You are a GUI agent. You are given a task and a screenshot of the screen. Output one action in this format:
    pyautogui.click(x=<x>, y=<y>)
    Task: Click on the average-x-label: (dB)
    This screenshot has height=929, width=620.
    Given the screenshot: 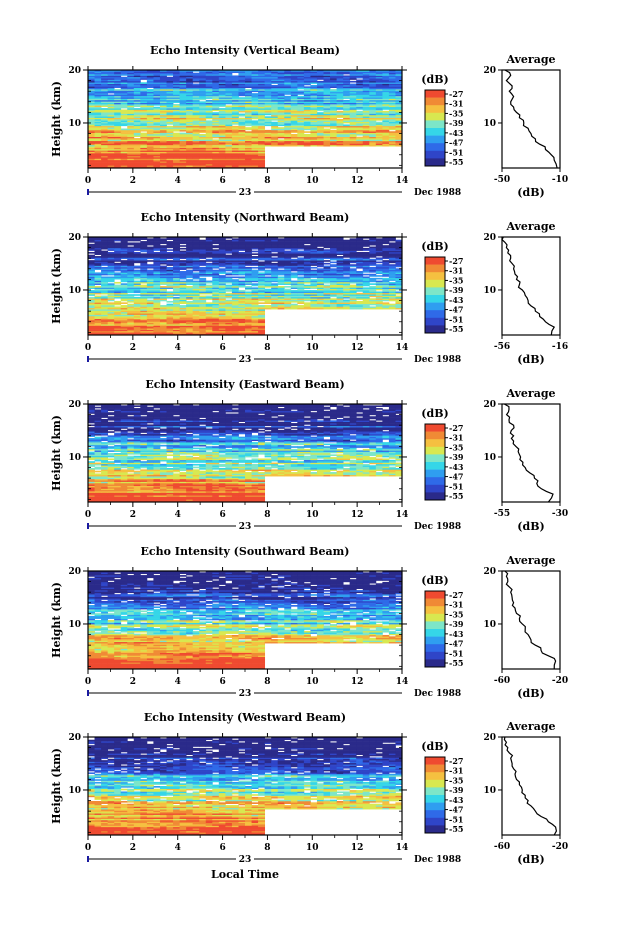 What is the action you would take?
    pyautogui.click(x=530, y=192)
    